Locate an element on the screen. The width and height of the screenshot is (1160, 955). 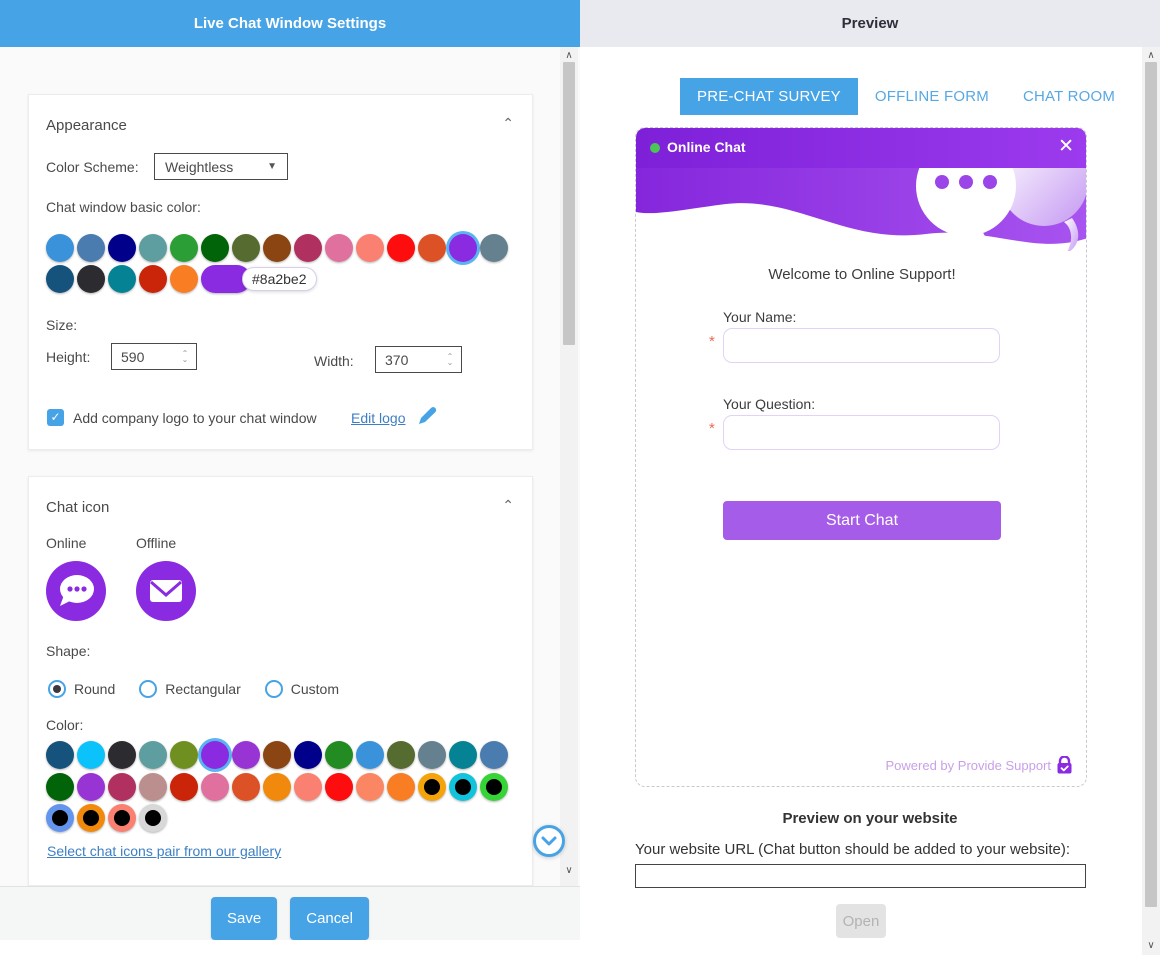
tab-offline-form: OFFLINE FORM is located at coordinates (931, 96).